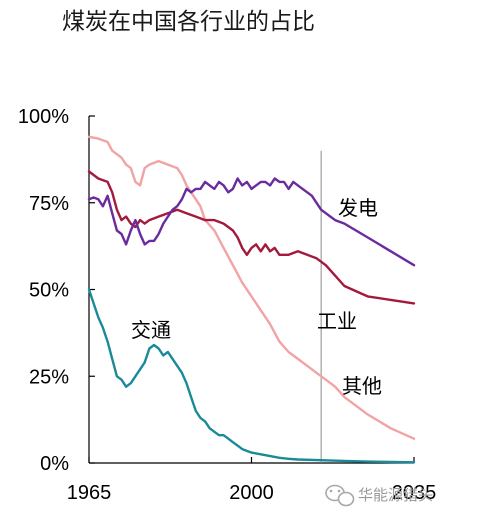 This screenshot has height=519, width=493. Describe the element at coordinates (251, 222) in the screenshot. I see `series-line-发电` at that location.